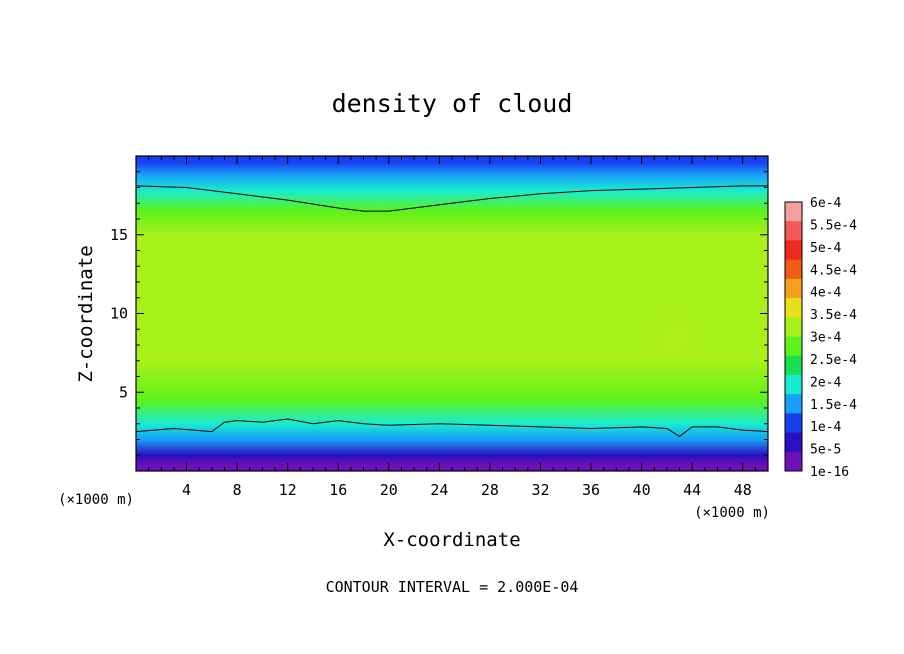 This screenshot has height=654, width=904. What do you see at coordinates (829, 472) in the screenshot?
I see `colorbar-label: 1e-16` at bounding box center [829, 472].